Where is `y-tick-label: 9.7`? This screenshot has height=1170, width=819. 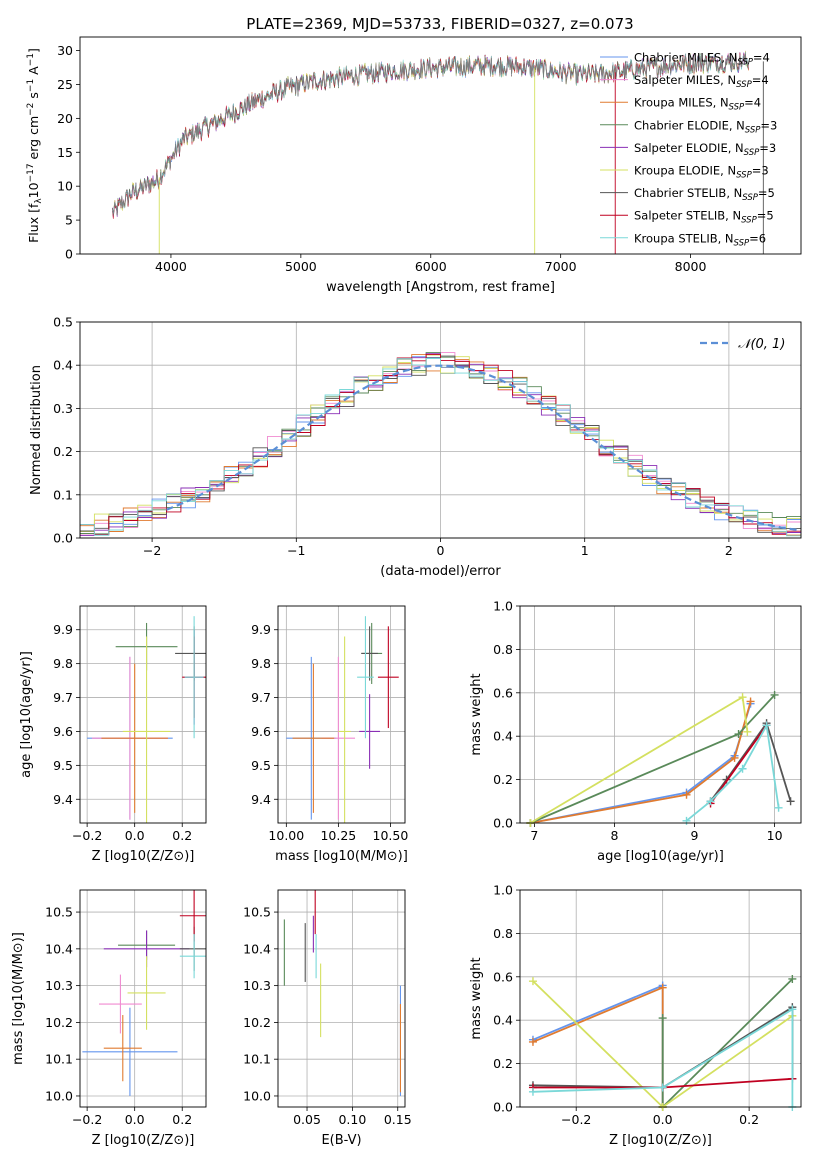
y-tick-label: 9.7 is located at coordinates (63, 697).